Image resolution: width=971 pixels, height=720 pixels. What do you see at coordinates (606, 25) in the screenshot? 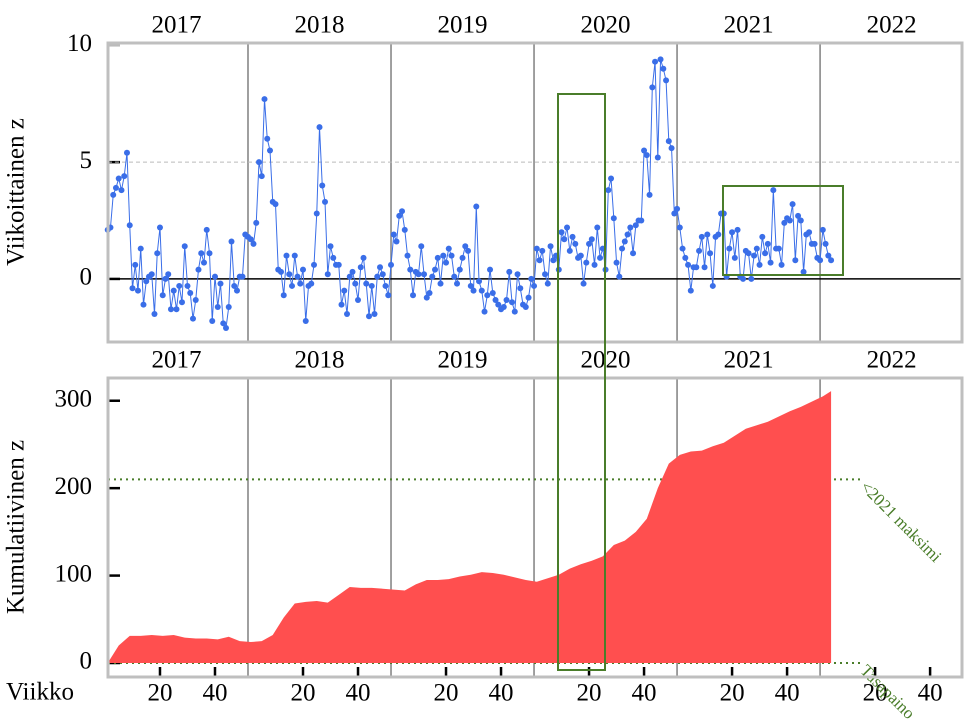
I see `year-label: 2020` at bounding box center [606, 25].